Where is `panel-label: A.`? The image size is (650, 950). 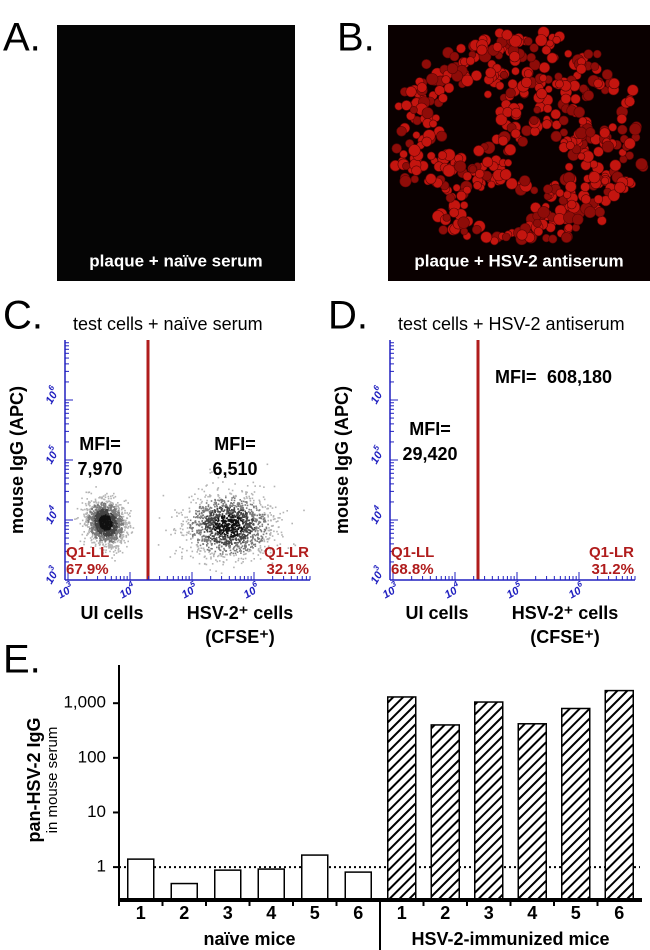 panel-label: A. is located at coordinates (22, 38).